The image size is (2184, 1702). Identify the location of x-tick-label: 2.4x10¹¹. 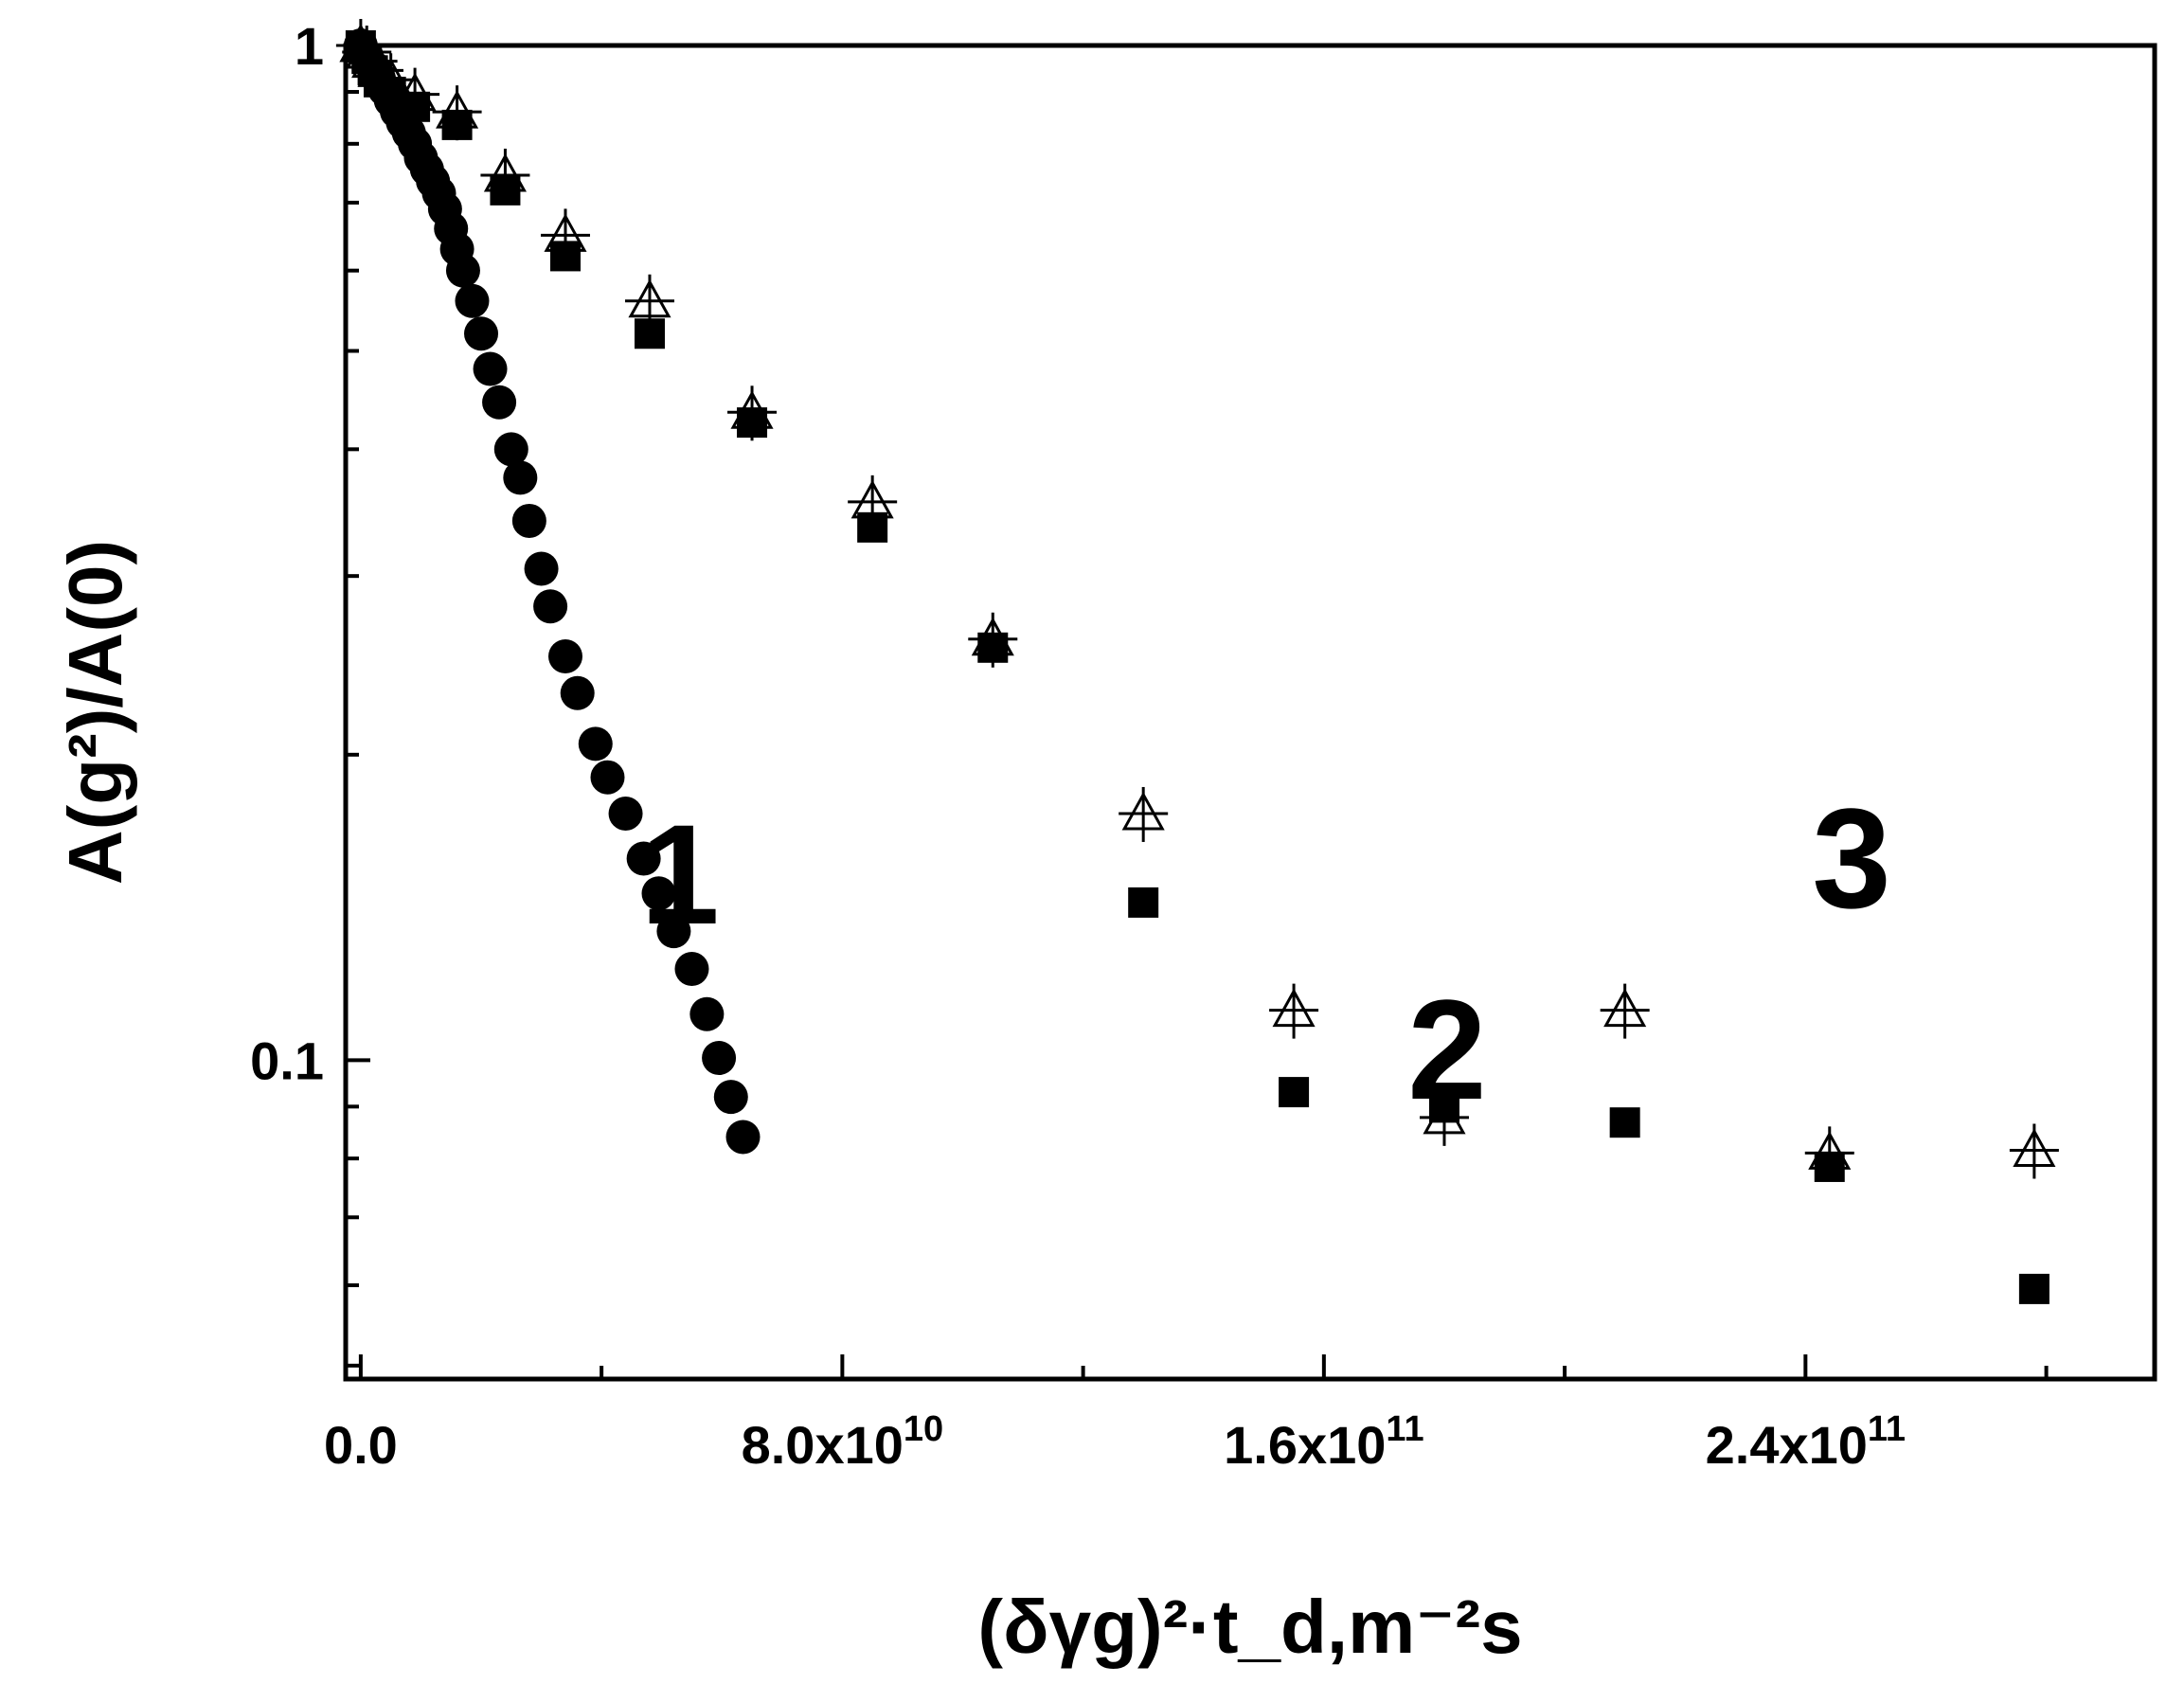
(1806, 1442).